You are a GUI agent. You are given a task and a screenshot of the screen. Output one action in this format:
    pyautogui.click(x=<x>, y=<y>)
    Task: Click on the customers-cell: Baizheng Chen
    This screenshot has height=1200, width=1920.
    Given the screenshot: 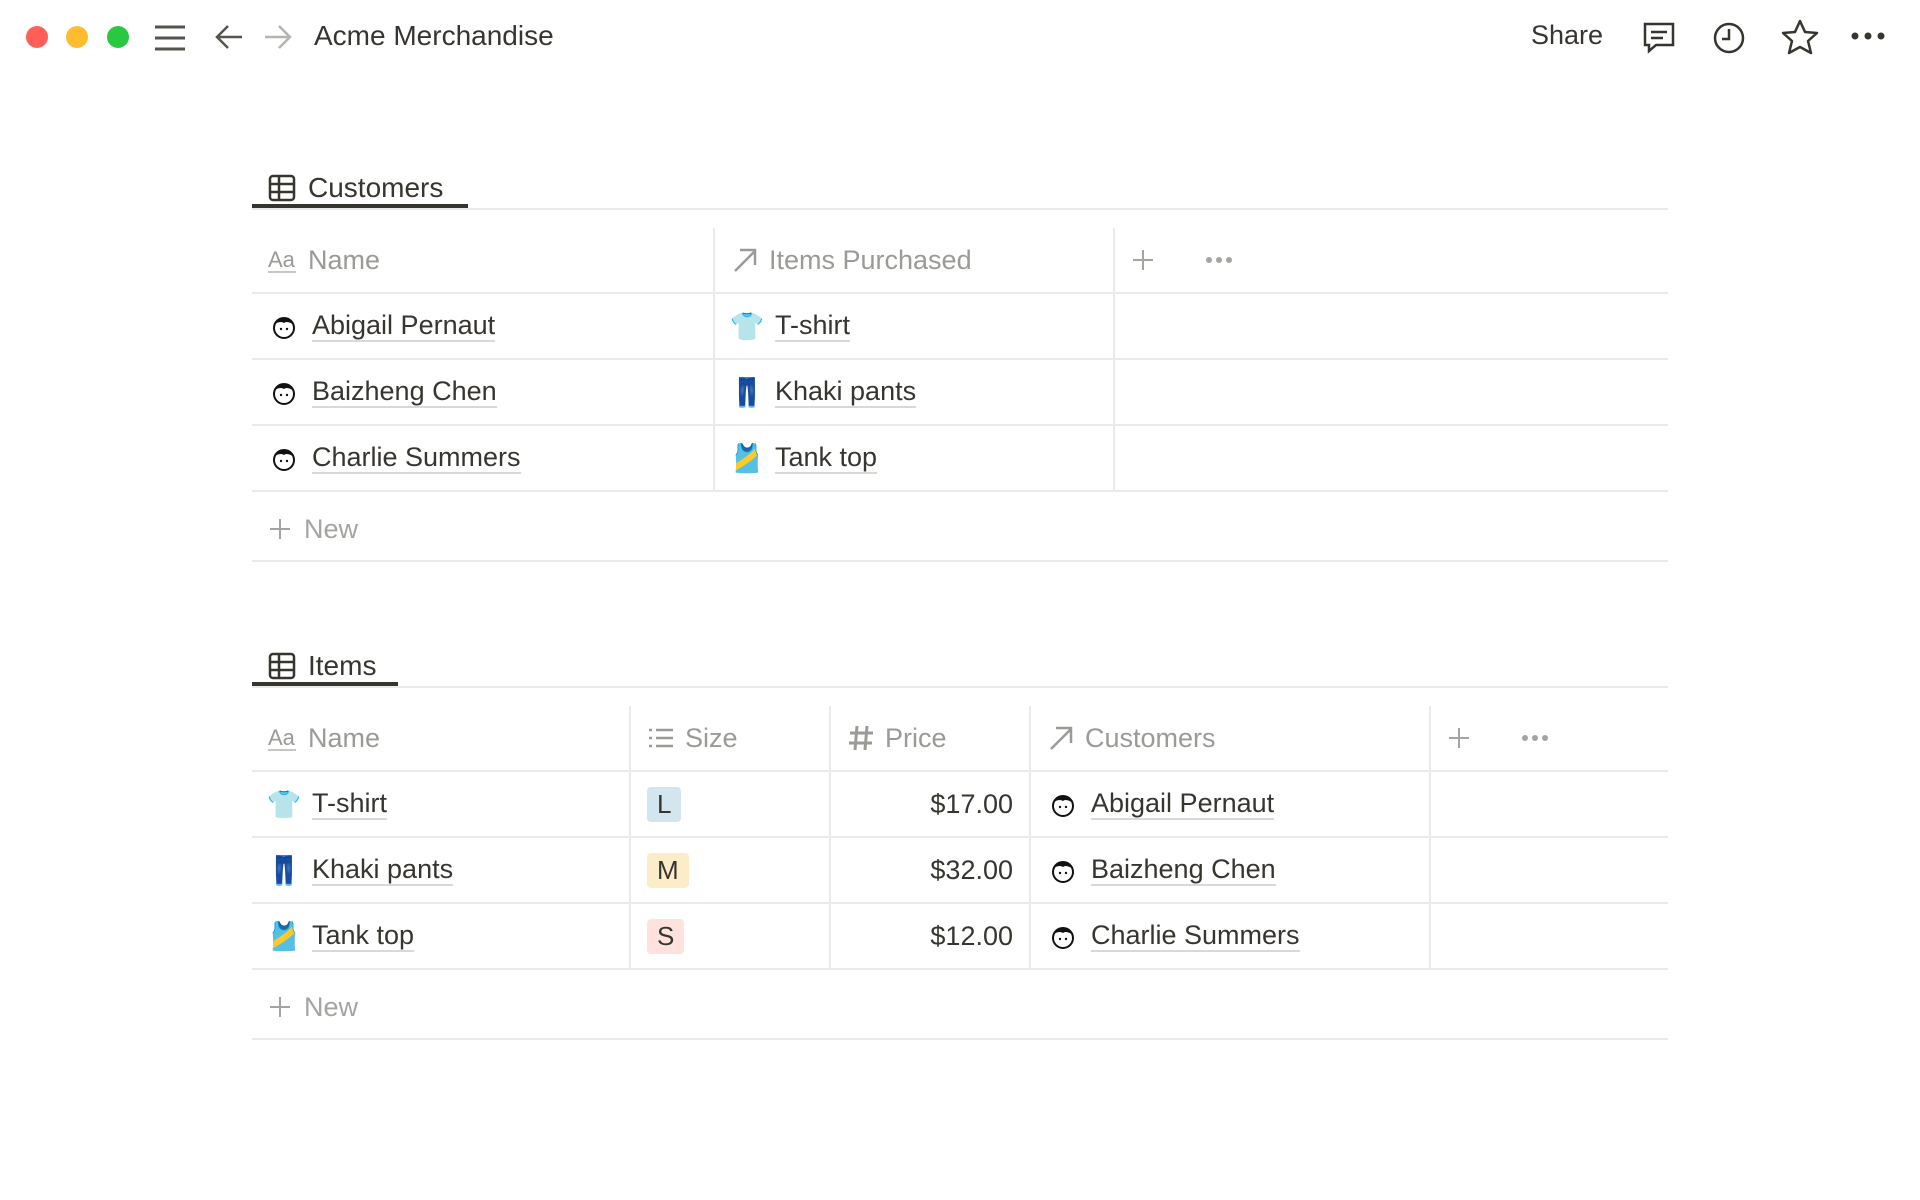 What is the action you would take?
    pyautogui.click(x=1231, y=870)
    